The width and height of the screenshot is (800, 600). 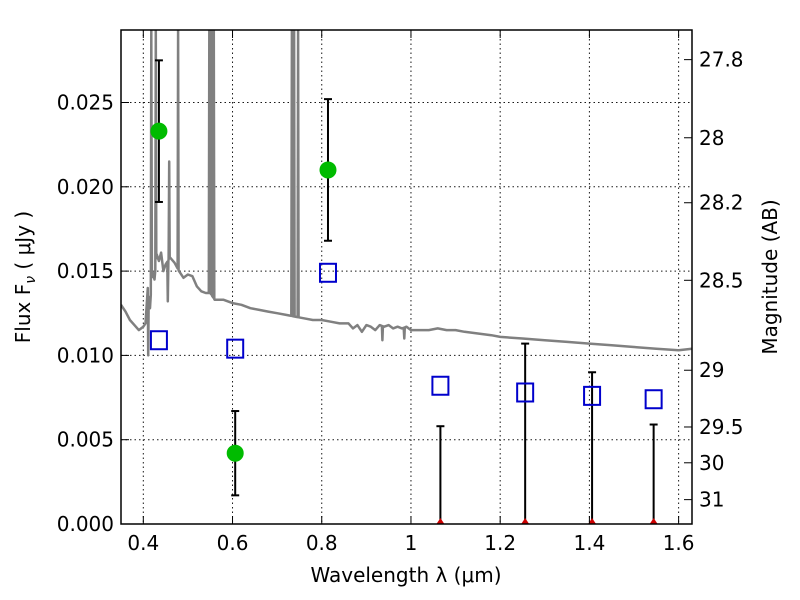 What do you see at coordinates (85, 524) in the screenshot?
I see `y-tick-label: 0.000` at bounding box center [85, 524].